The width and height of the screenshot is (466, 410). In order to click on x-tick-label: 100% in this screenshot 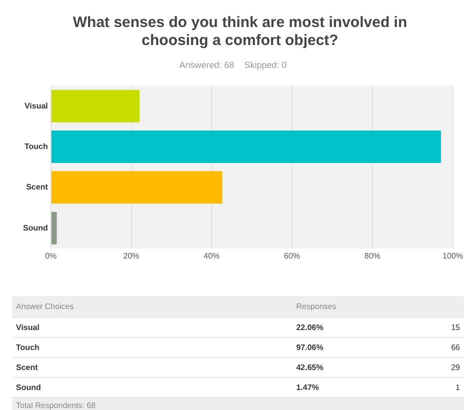, I will do `click(453, 255)`.